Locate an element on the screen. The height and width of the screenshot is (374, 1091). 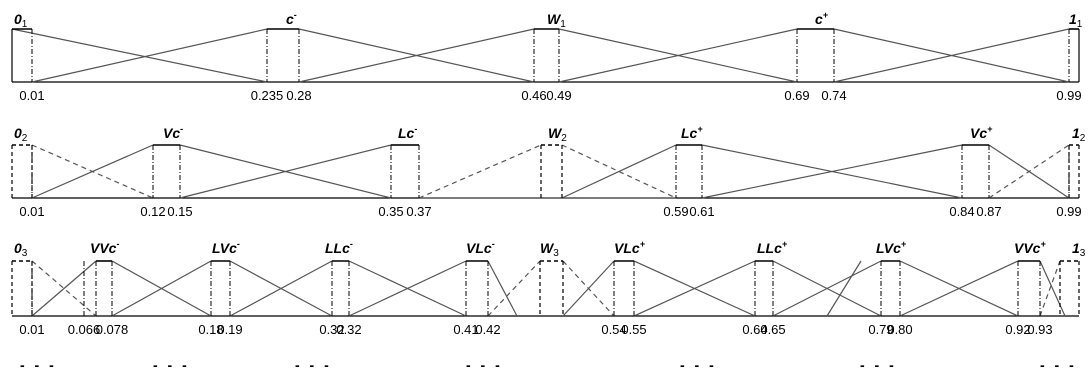
set-label: 03 is located at coordinates (21, 249).